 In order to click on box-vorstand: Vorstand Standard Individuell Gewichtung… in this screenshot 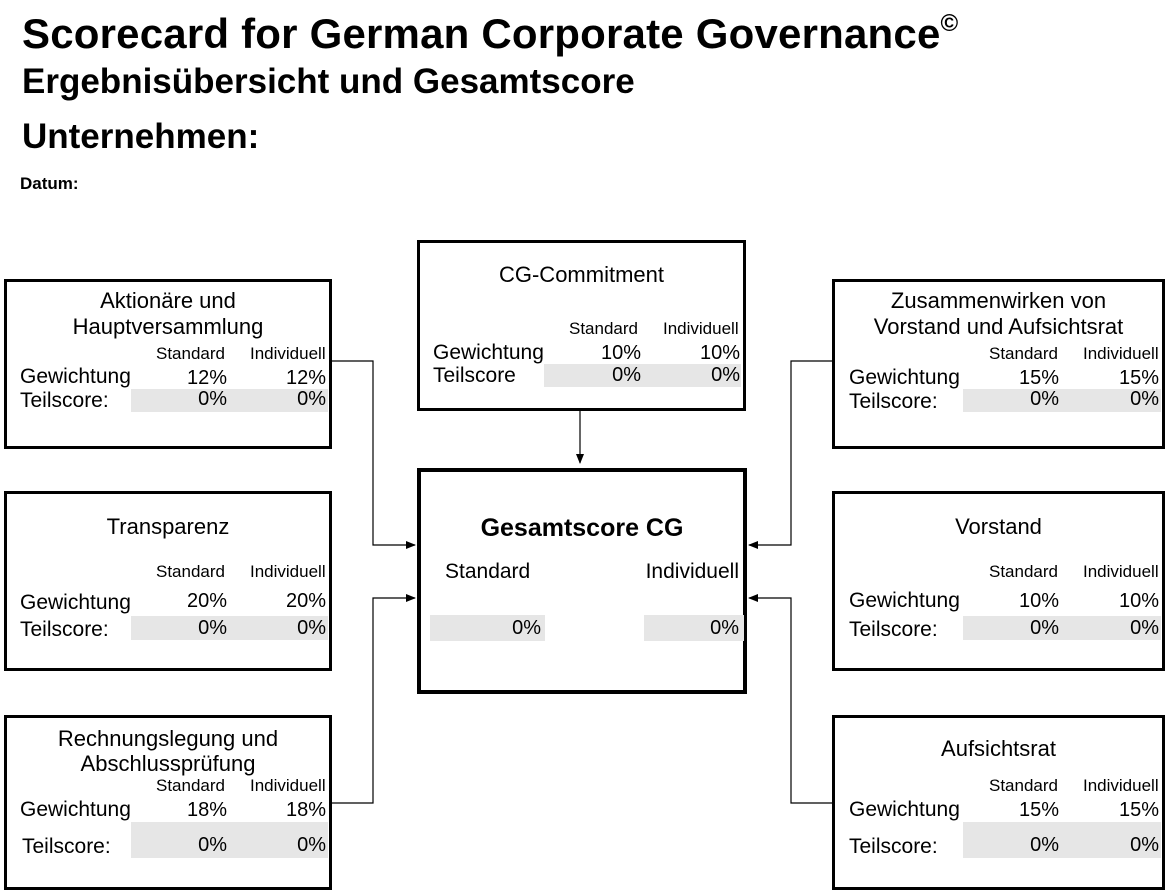, I will do `click(998, 581)`.